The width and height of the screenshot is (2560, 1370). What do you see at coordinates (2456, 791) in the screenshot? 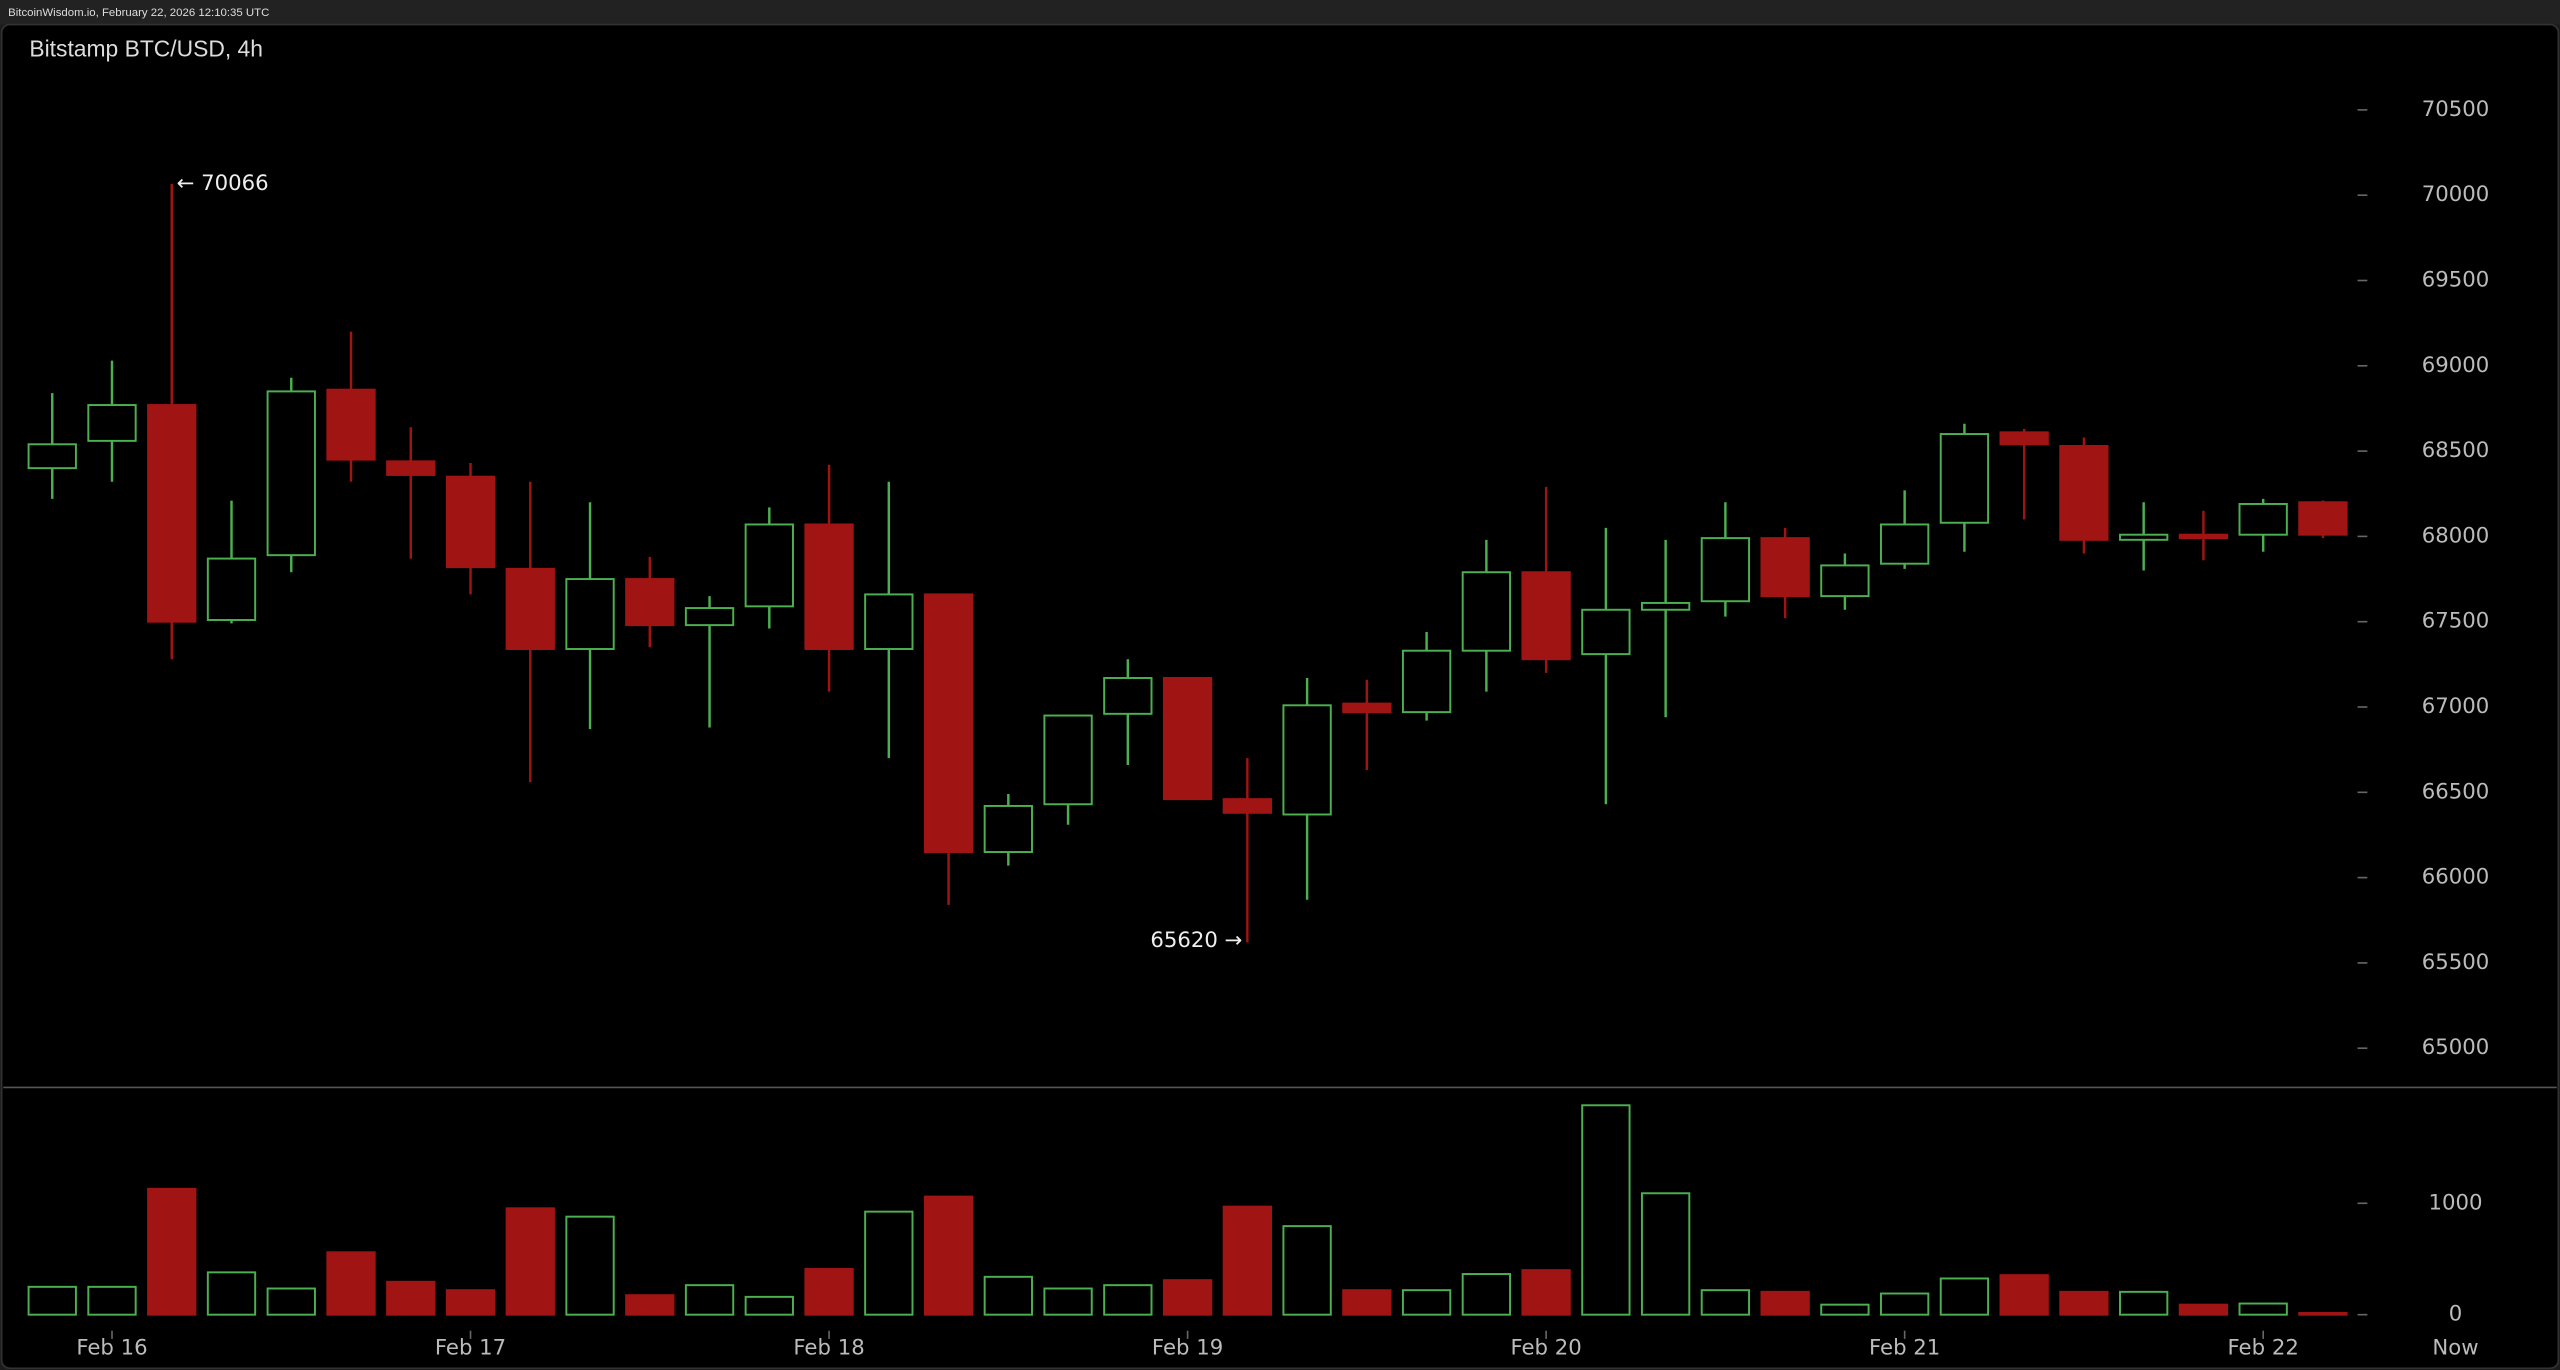
I see `y-tick-label: 66500` at bounding box center [2456, 791].